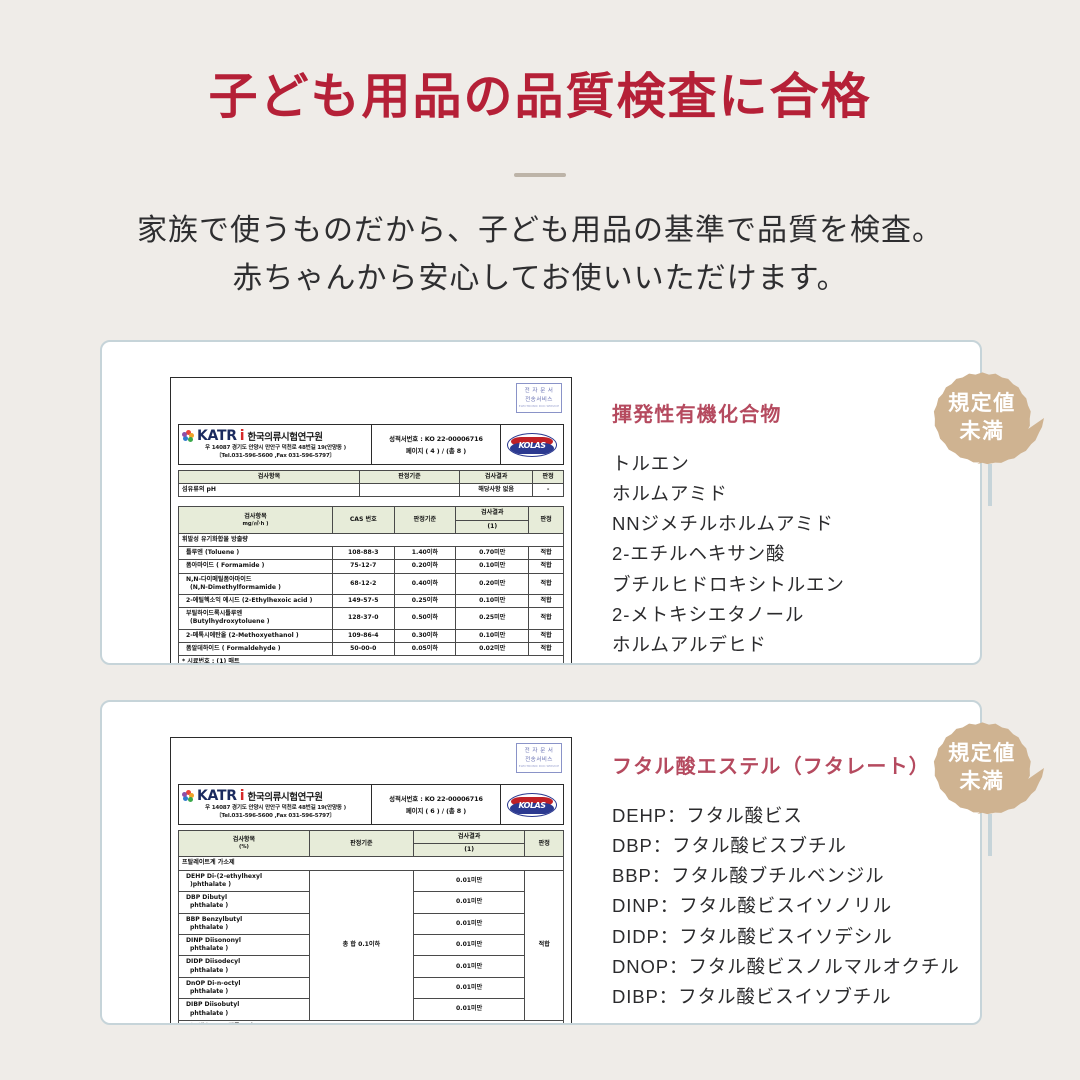 The height and width of the screenshot is (1080, 1080). I want to click on list-item: DBP：フタル酸ビスブチル, so click(729, 846).